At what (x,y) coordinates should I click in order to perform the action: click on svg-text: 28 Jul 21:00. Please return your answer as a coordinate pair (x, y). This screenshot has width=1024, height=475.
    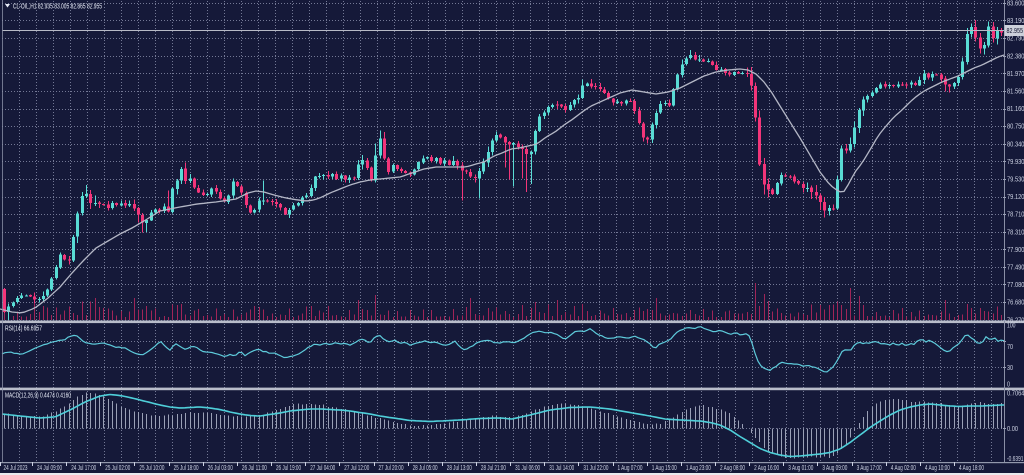
    Looking at the image, I should click on (493, 468).